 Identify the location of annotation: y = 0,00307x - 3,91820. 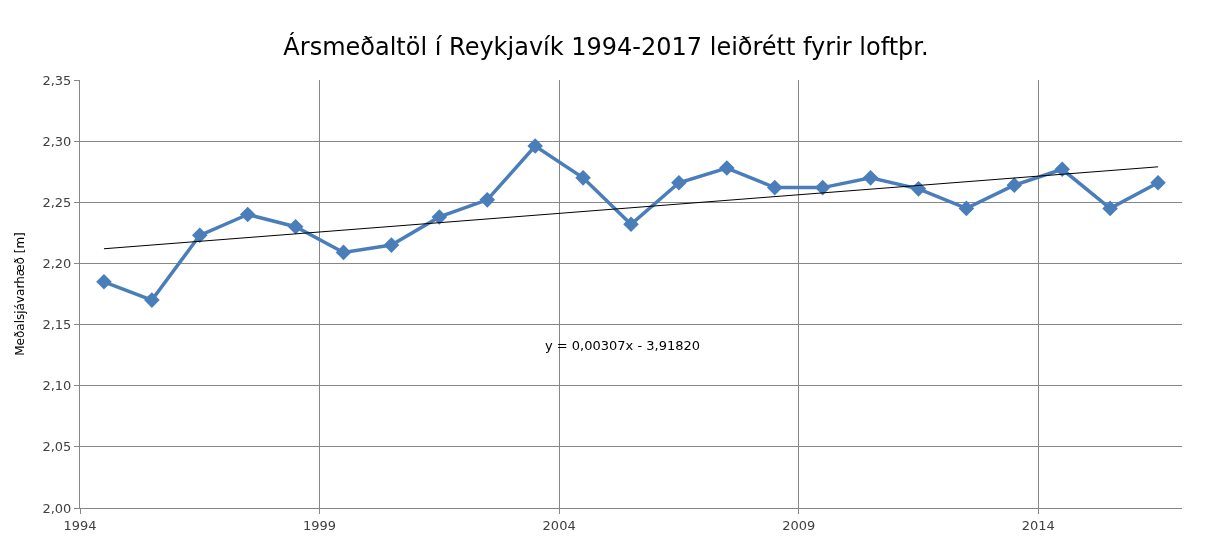
(623, 345).